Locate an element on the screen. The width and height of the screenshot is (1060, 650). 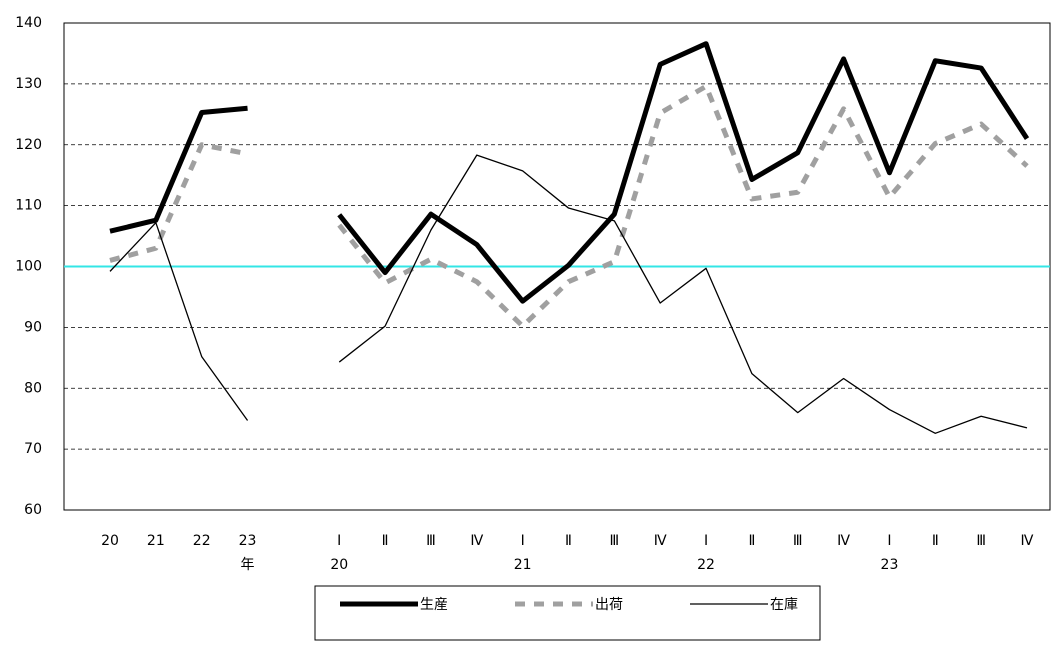
x-tick-label: 22 is located at coordinates (202, 541).